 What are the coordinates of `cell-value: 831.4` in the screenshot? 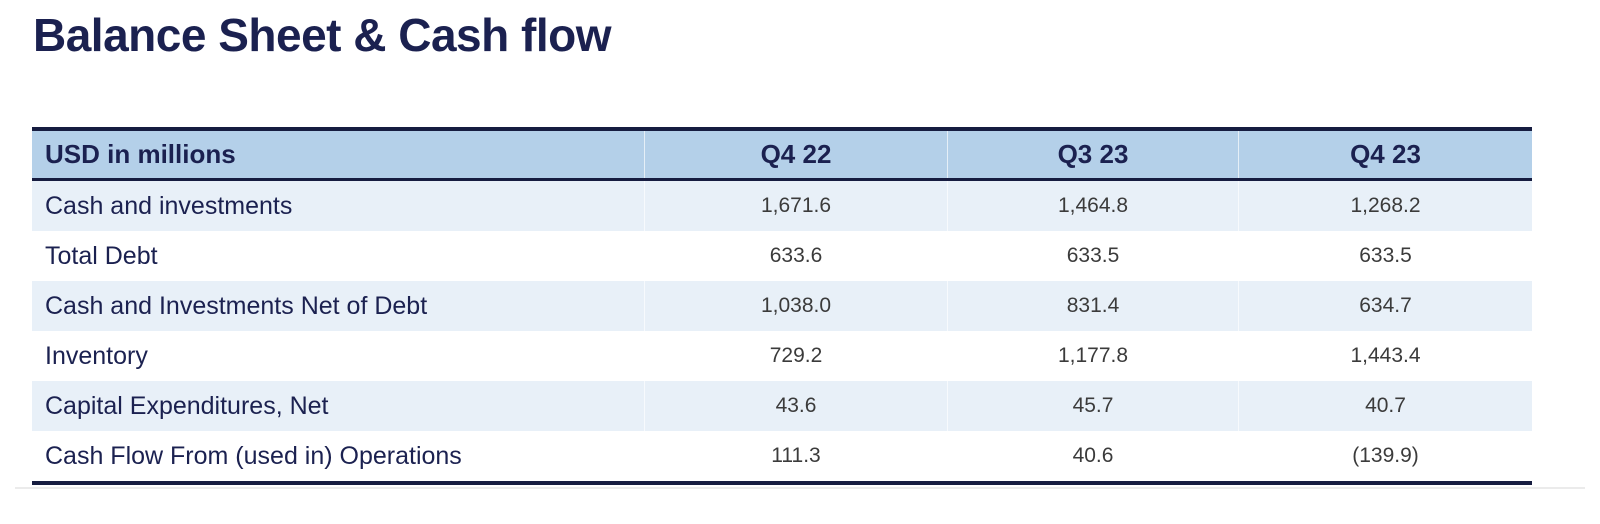 It's located at (1093, 305).